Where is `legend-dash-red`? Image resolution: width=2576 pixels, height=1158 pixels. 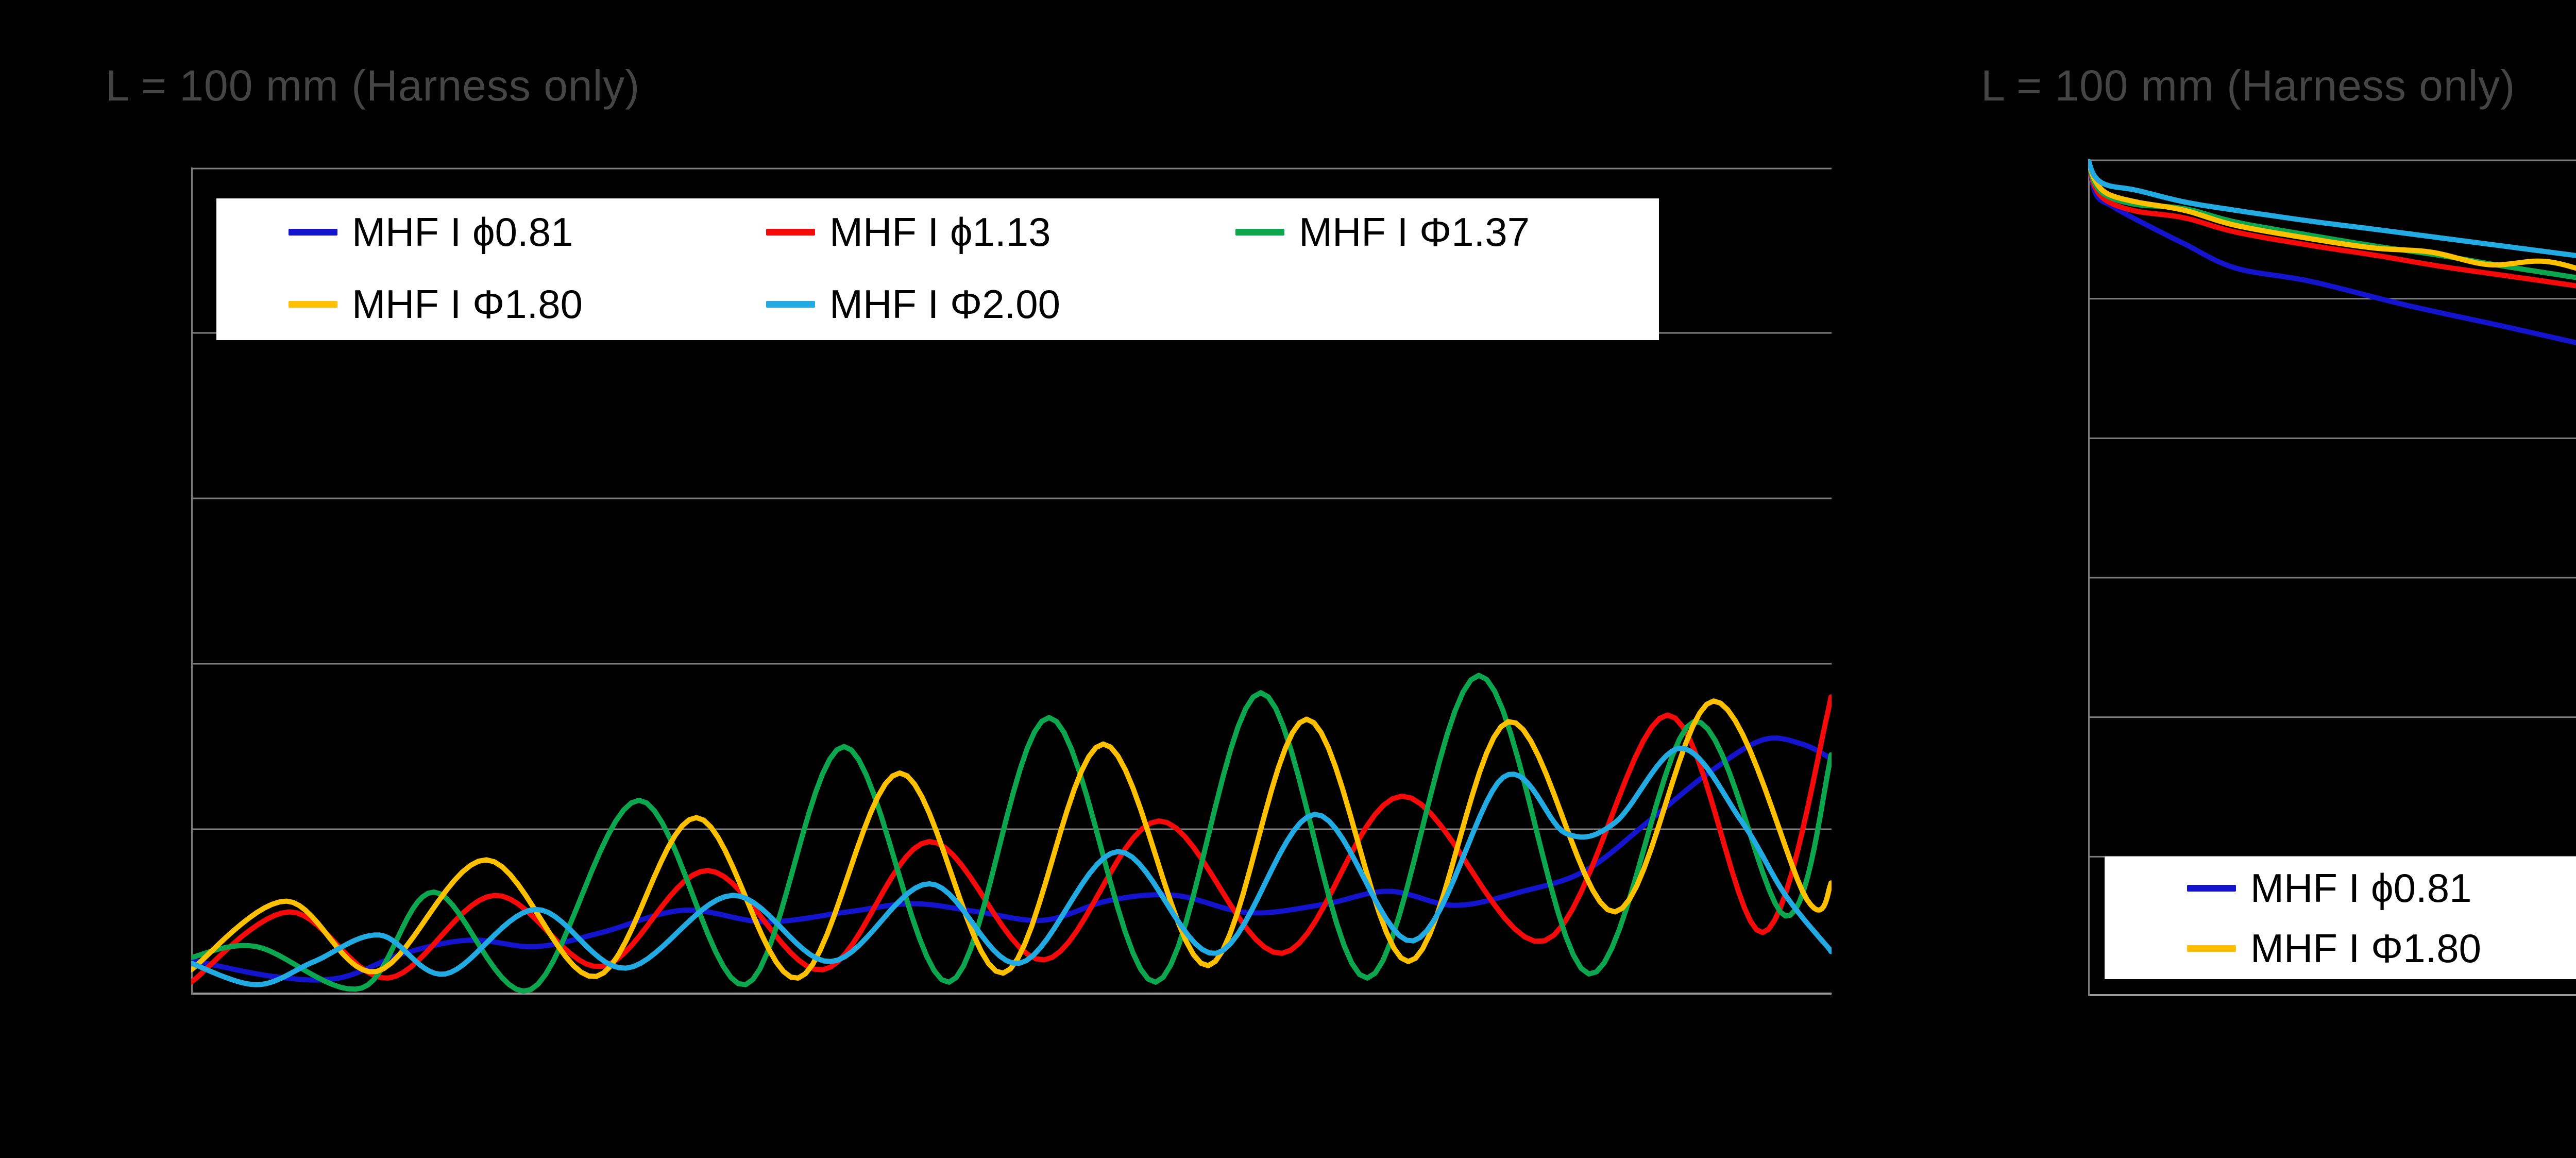
legend-dash-red is located at coordinates (790, 232).